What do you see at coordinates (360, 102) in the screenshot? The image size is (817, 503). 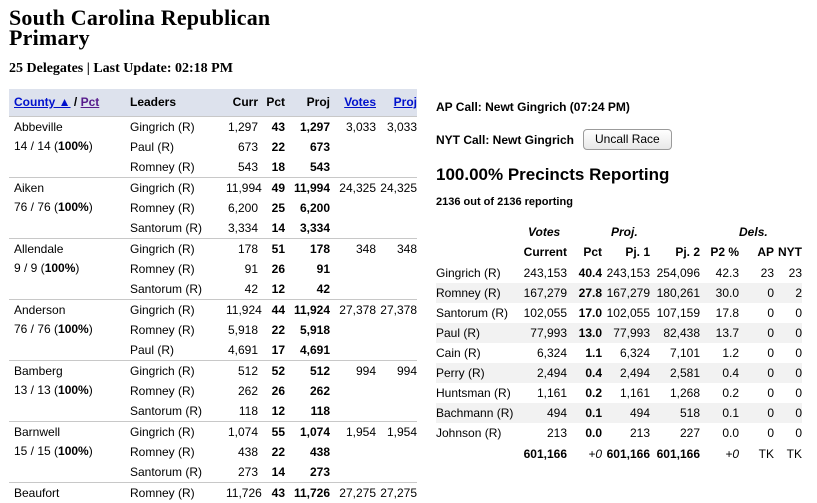 I see `sort-votes-link: Votes` at bounding box center [360, 102].